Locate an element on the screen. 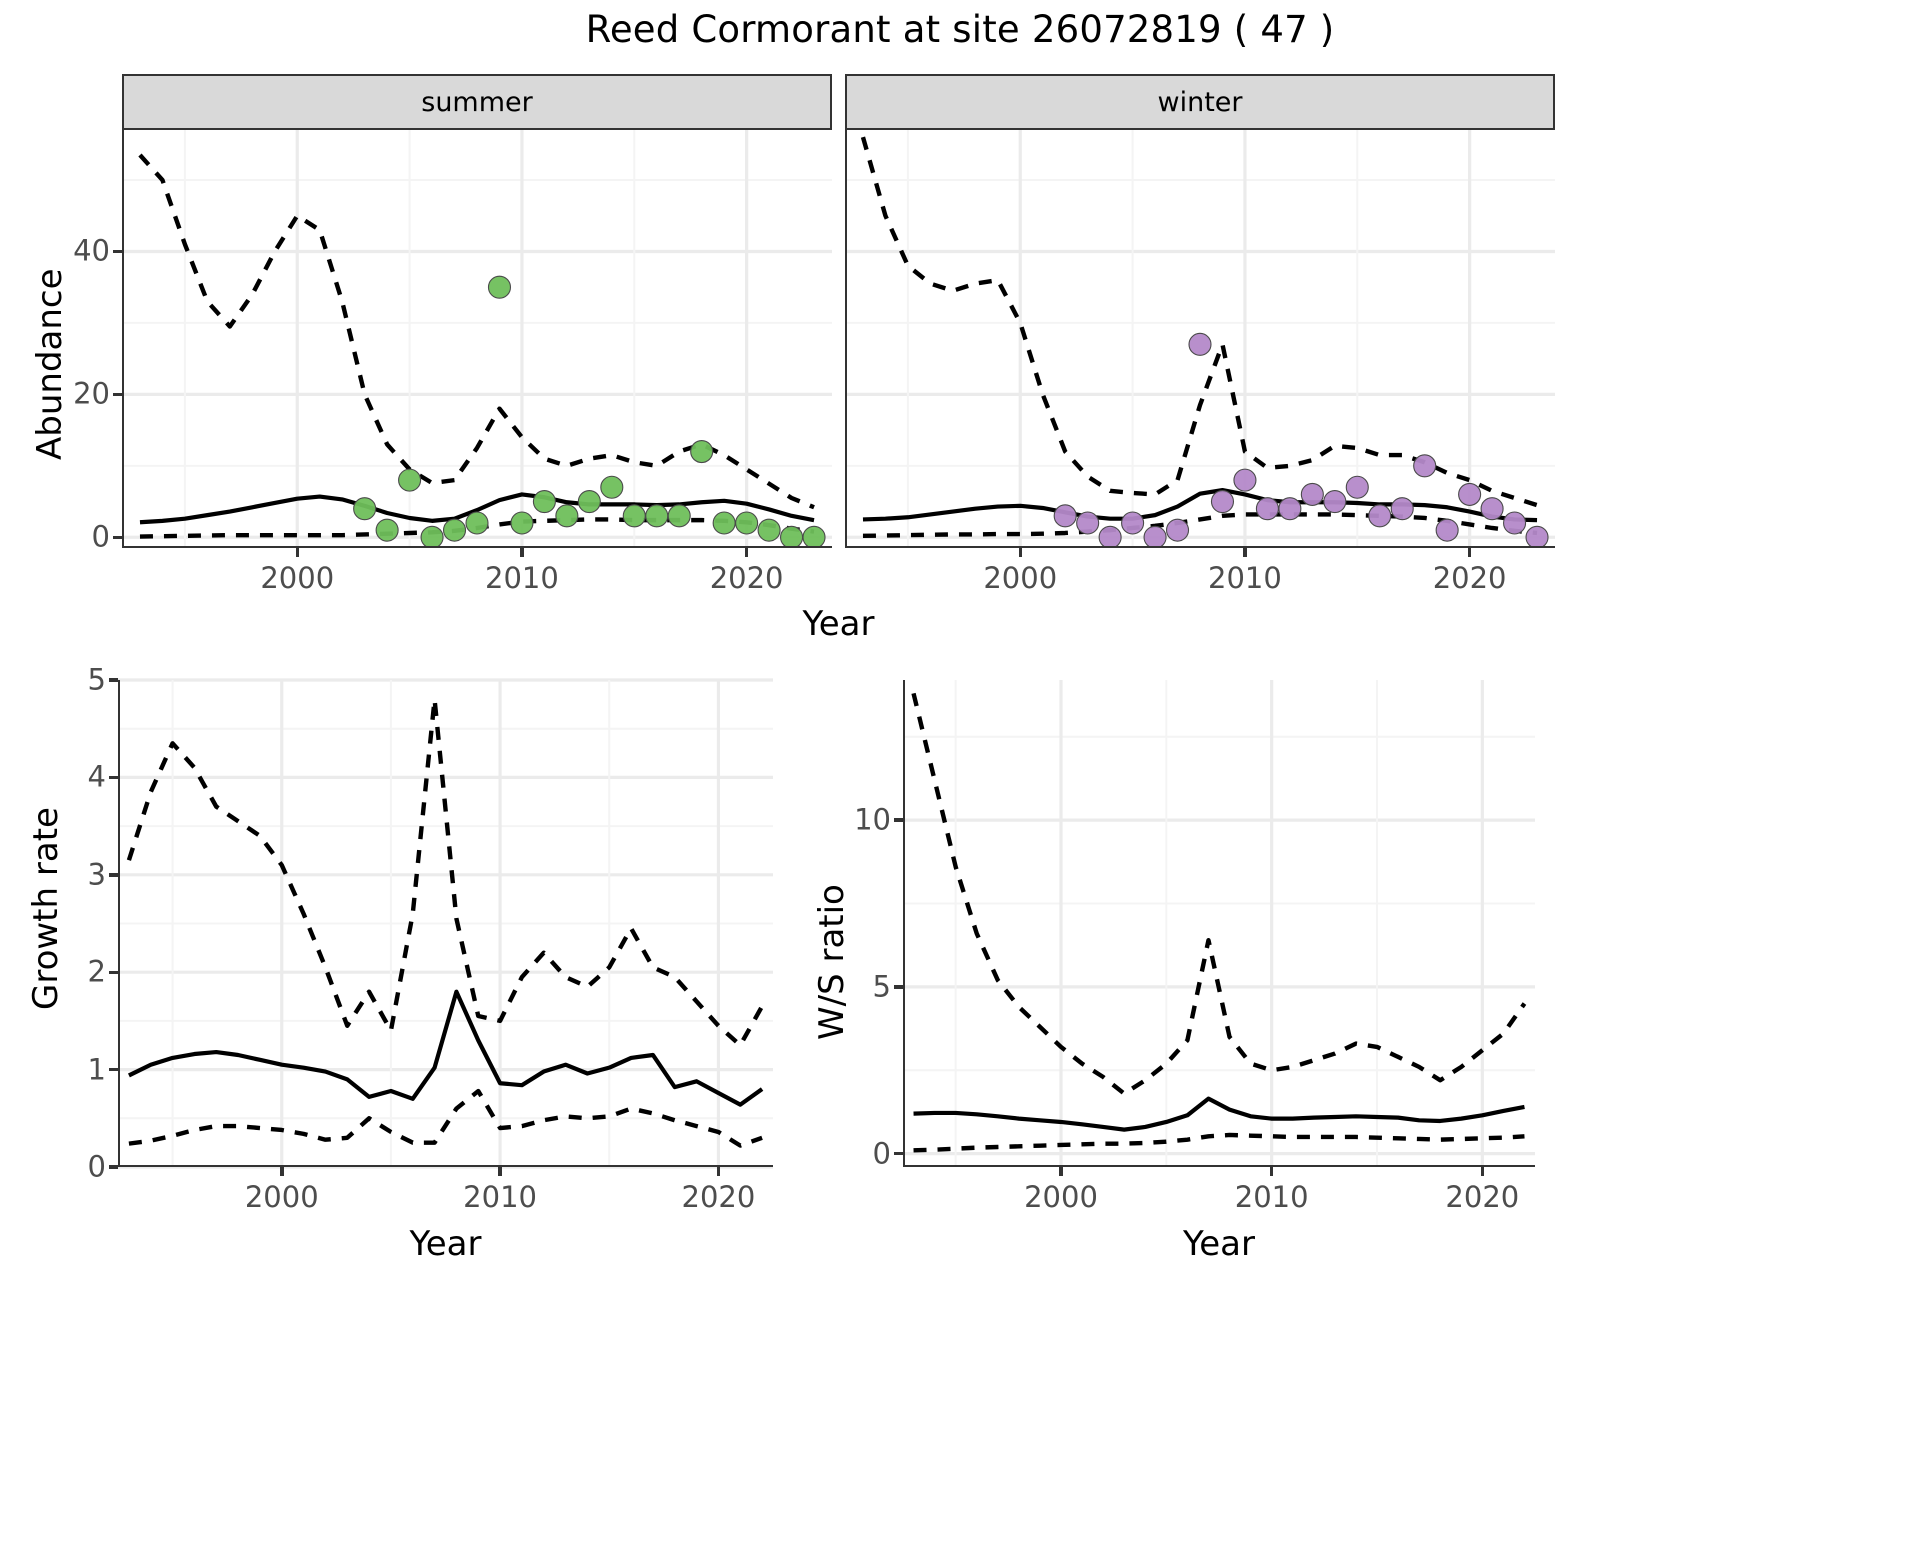 The image size is (1920, 1560). panel-abundance-winter is located at coordinates (1200, 339).